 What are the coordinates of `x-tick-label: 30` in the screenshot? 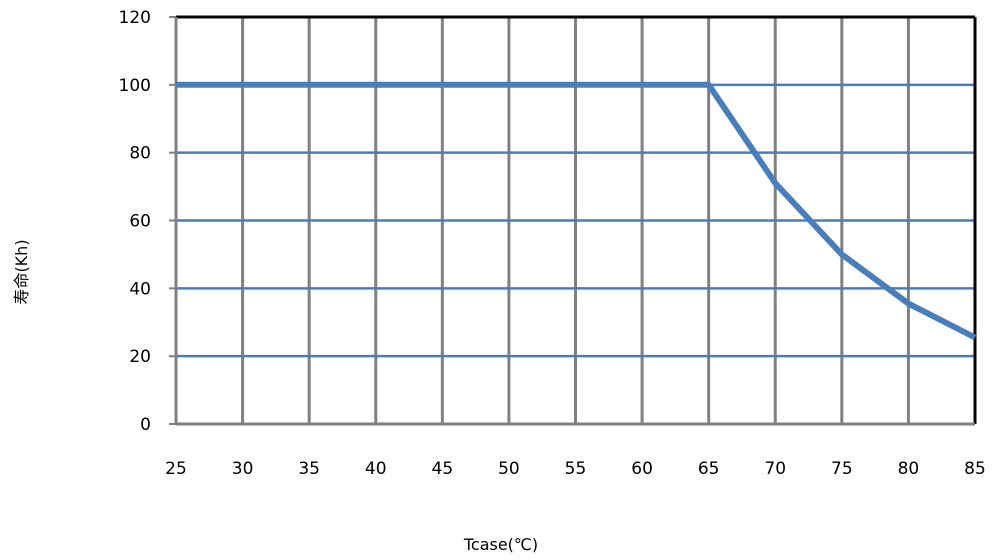 It's located at (243, 469).